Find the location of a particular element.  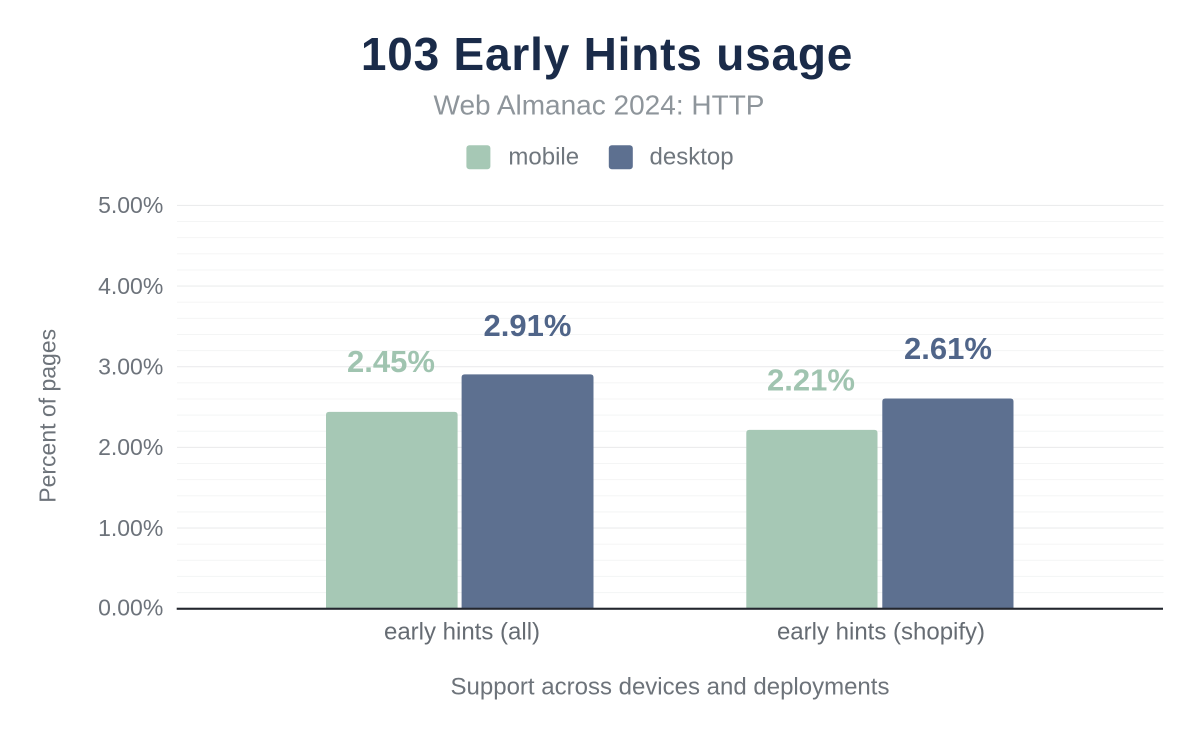

svg-text: 3.00% is located at coordinates (130, 367).